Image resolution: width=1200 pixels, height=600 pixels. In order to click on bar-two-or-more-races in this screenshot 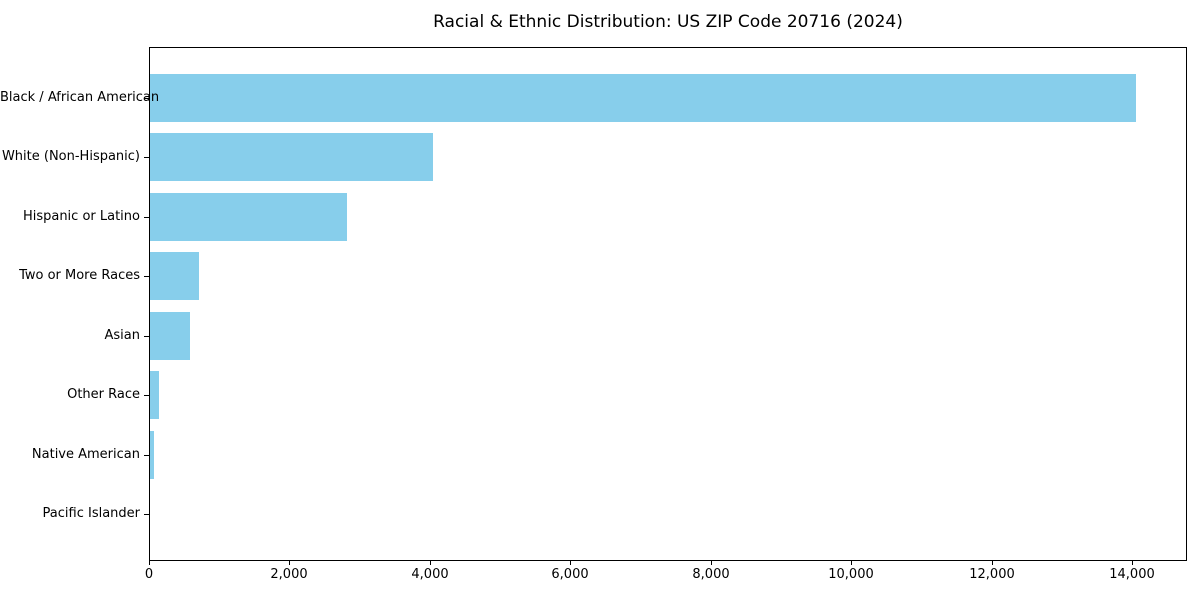, I will do `click(175, 276)`.